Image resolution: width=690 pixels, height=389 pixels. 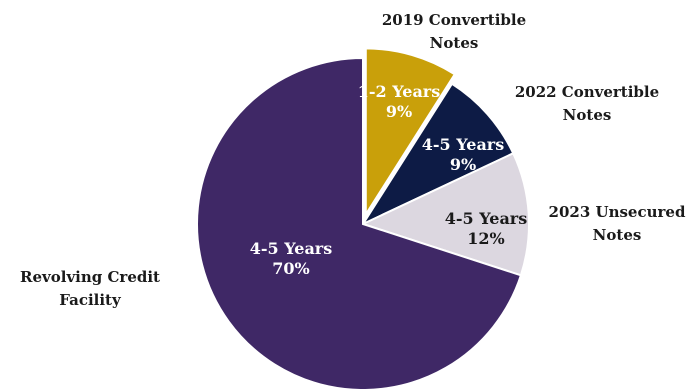 What do you see at coordinates (485, 238) in the screenshot?
I see `slice-percent-label: 12%` at bounding box center [485, 238].